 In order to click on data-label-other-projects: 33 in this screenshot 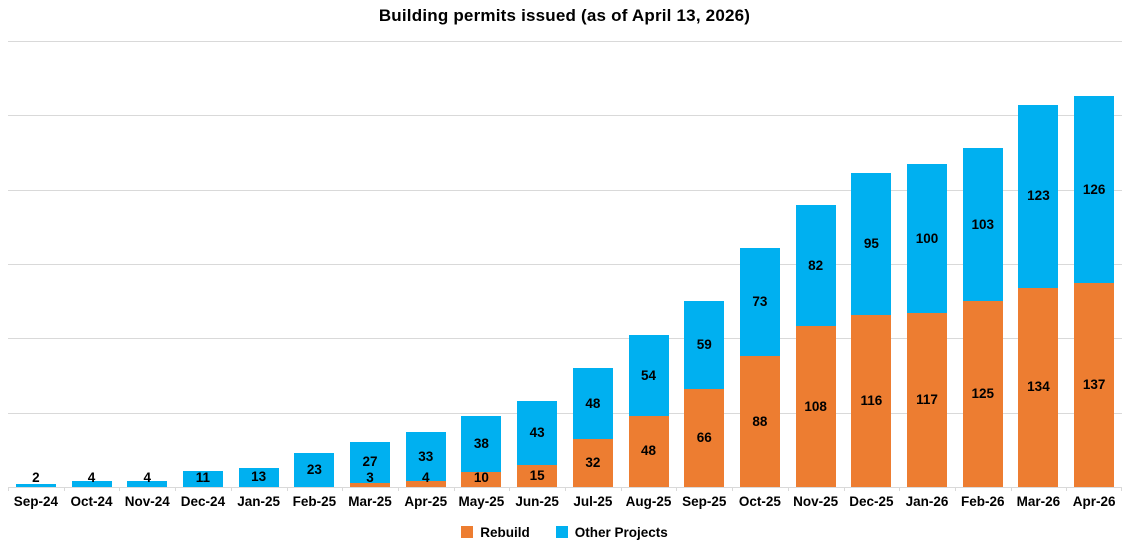, I will do `click(426, 456)`.